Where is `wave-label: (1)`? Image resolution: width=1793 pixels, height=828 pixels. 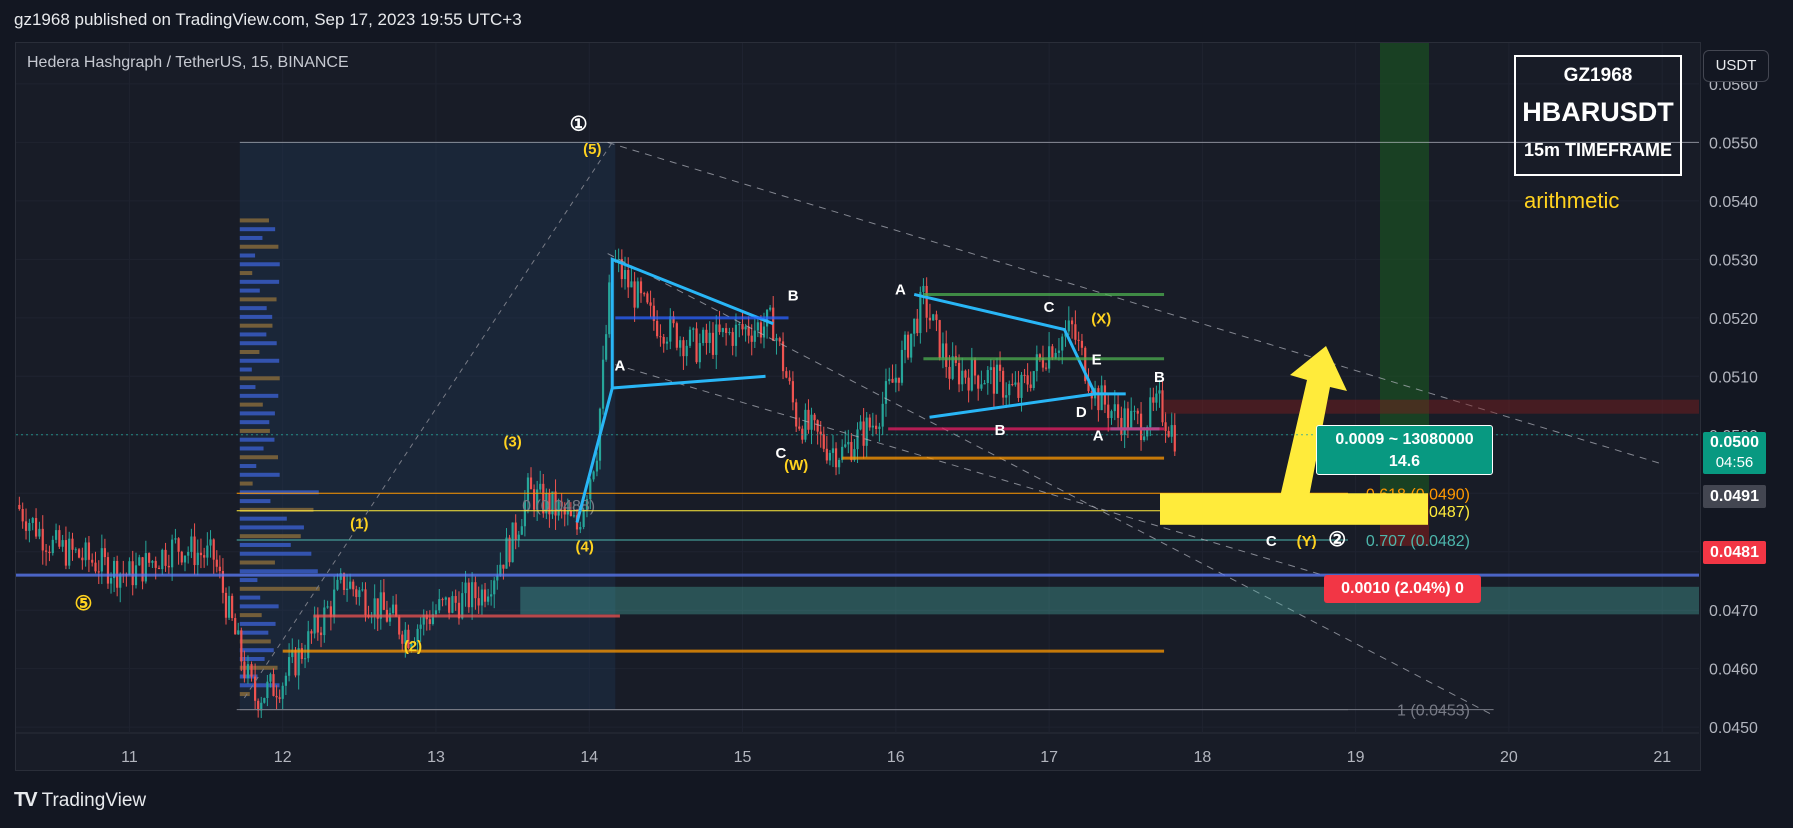 wave-label: (1) is located at coordinates (359, 523).